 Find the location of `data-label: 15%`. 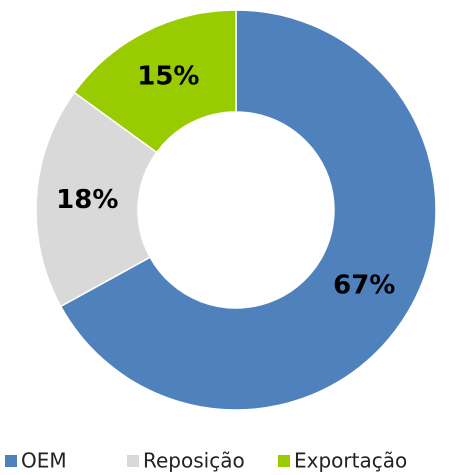

data-label: 15% is located at coordinates (168, 77).